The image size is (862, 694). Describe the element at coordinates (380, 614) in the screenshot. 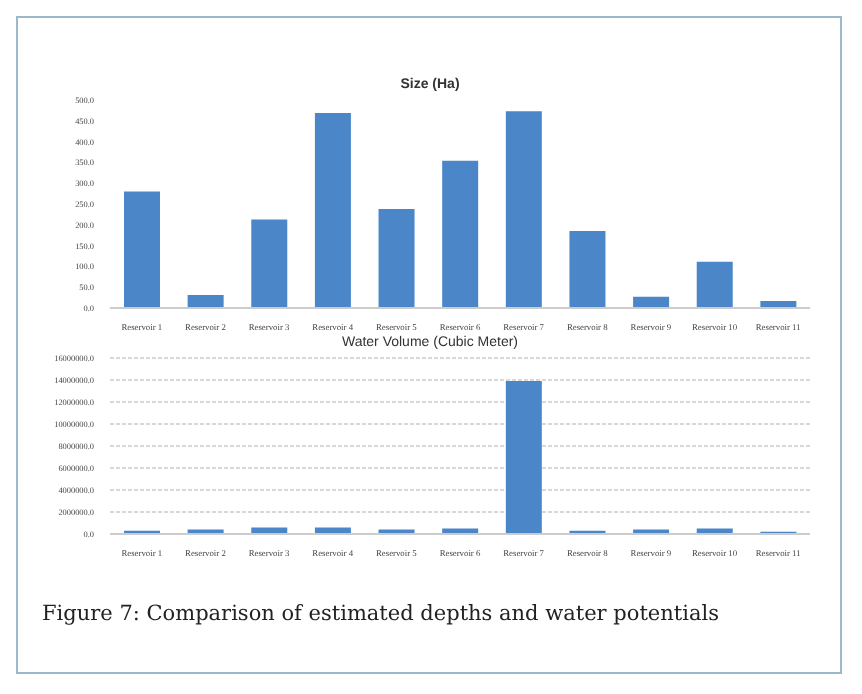

I see `caption: Figure 7: Comparison of estimated depths and water potentials` at that location.